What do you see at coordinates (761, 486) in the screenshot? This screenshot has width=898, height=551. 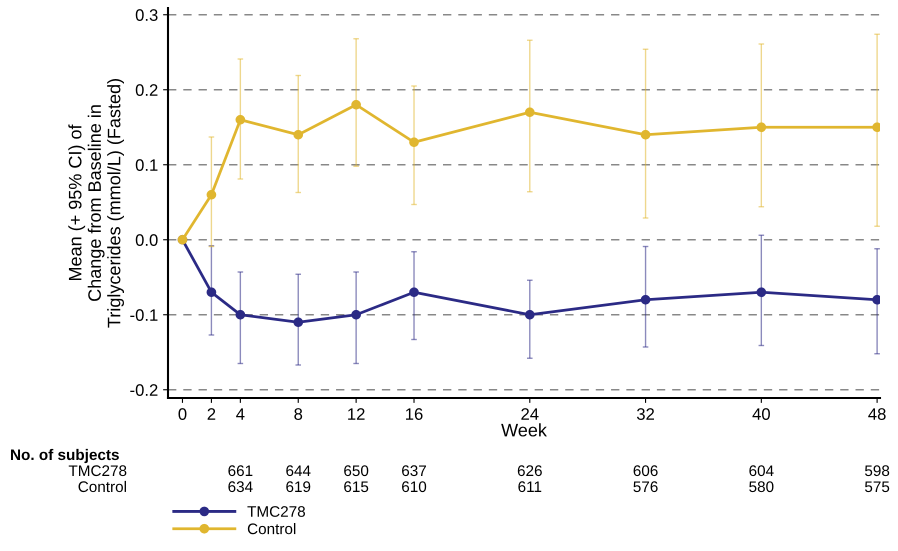 I see `text: 580` at bounding box center [761, 486].